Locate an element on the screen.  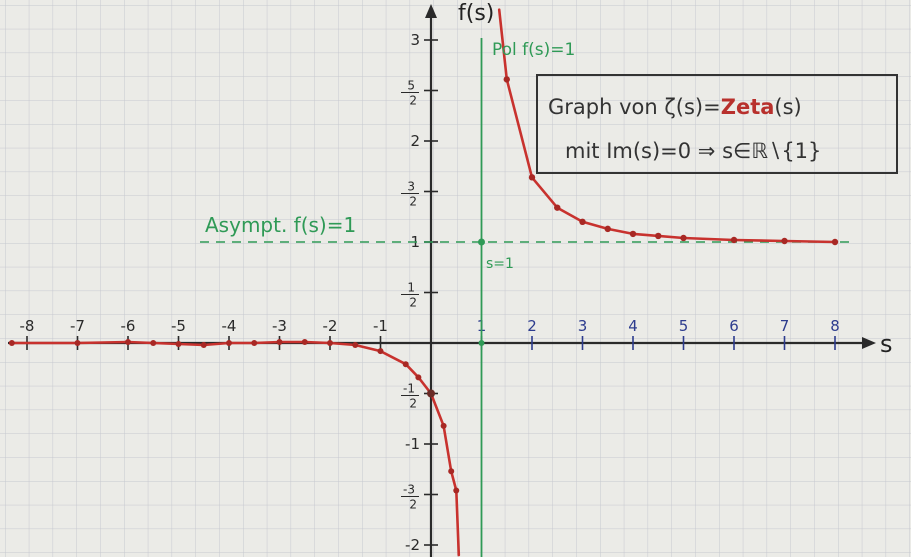
y-tick-numerator: 5 is located at coordinates (411, 86).